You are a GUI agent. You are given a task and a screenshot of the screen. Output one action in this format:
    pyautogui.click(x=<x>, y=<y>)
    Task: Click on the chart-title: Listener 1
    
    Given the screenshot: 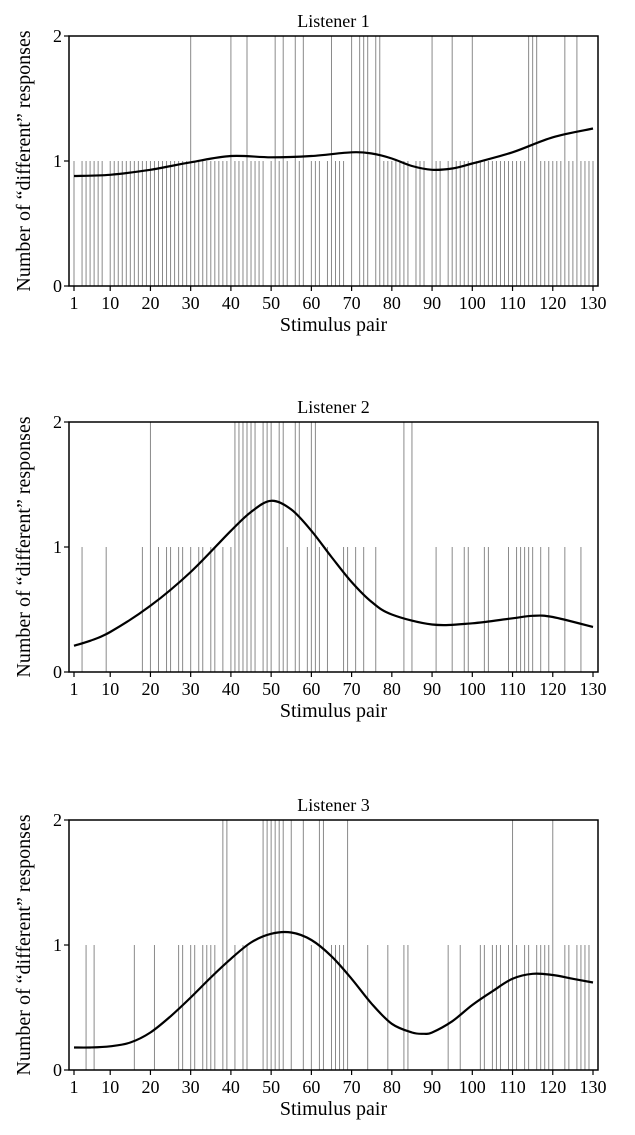 What is the action you would take?
    pyautogui.click(x=333, y=21)
    